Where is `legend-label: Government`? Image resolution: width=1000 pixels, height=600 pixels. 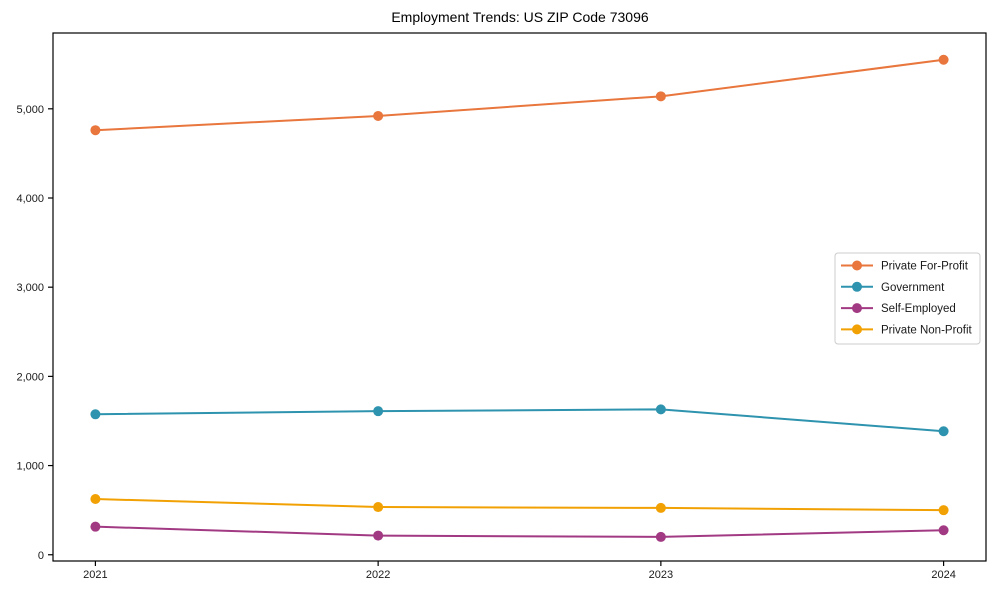 legend-label: Government is located at coordinates (913, 288).